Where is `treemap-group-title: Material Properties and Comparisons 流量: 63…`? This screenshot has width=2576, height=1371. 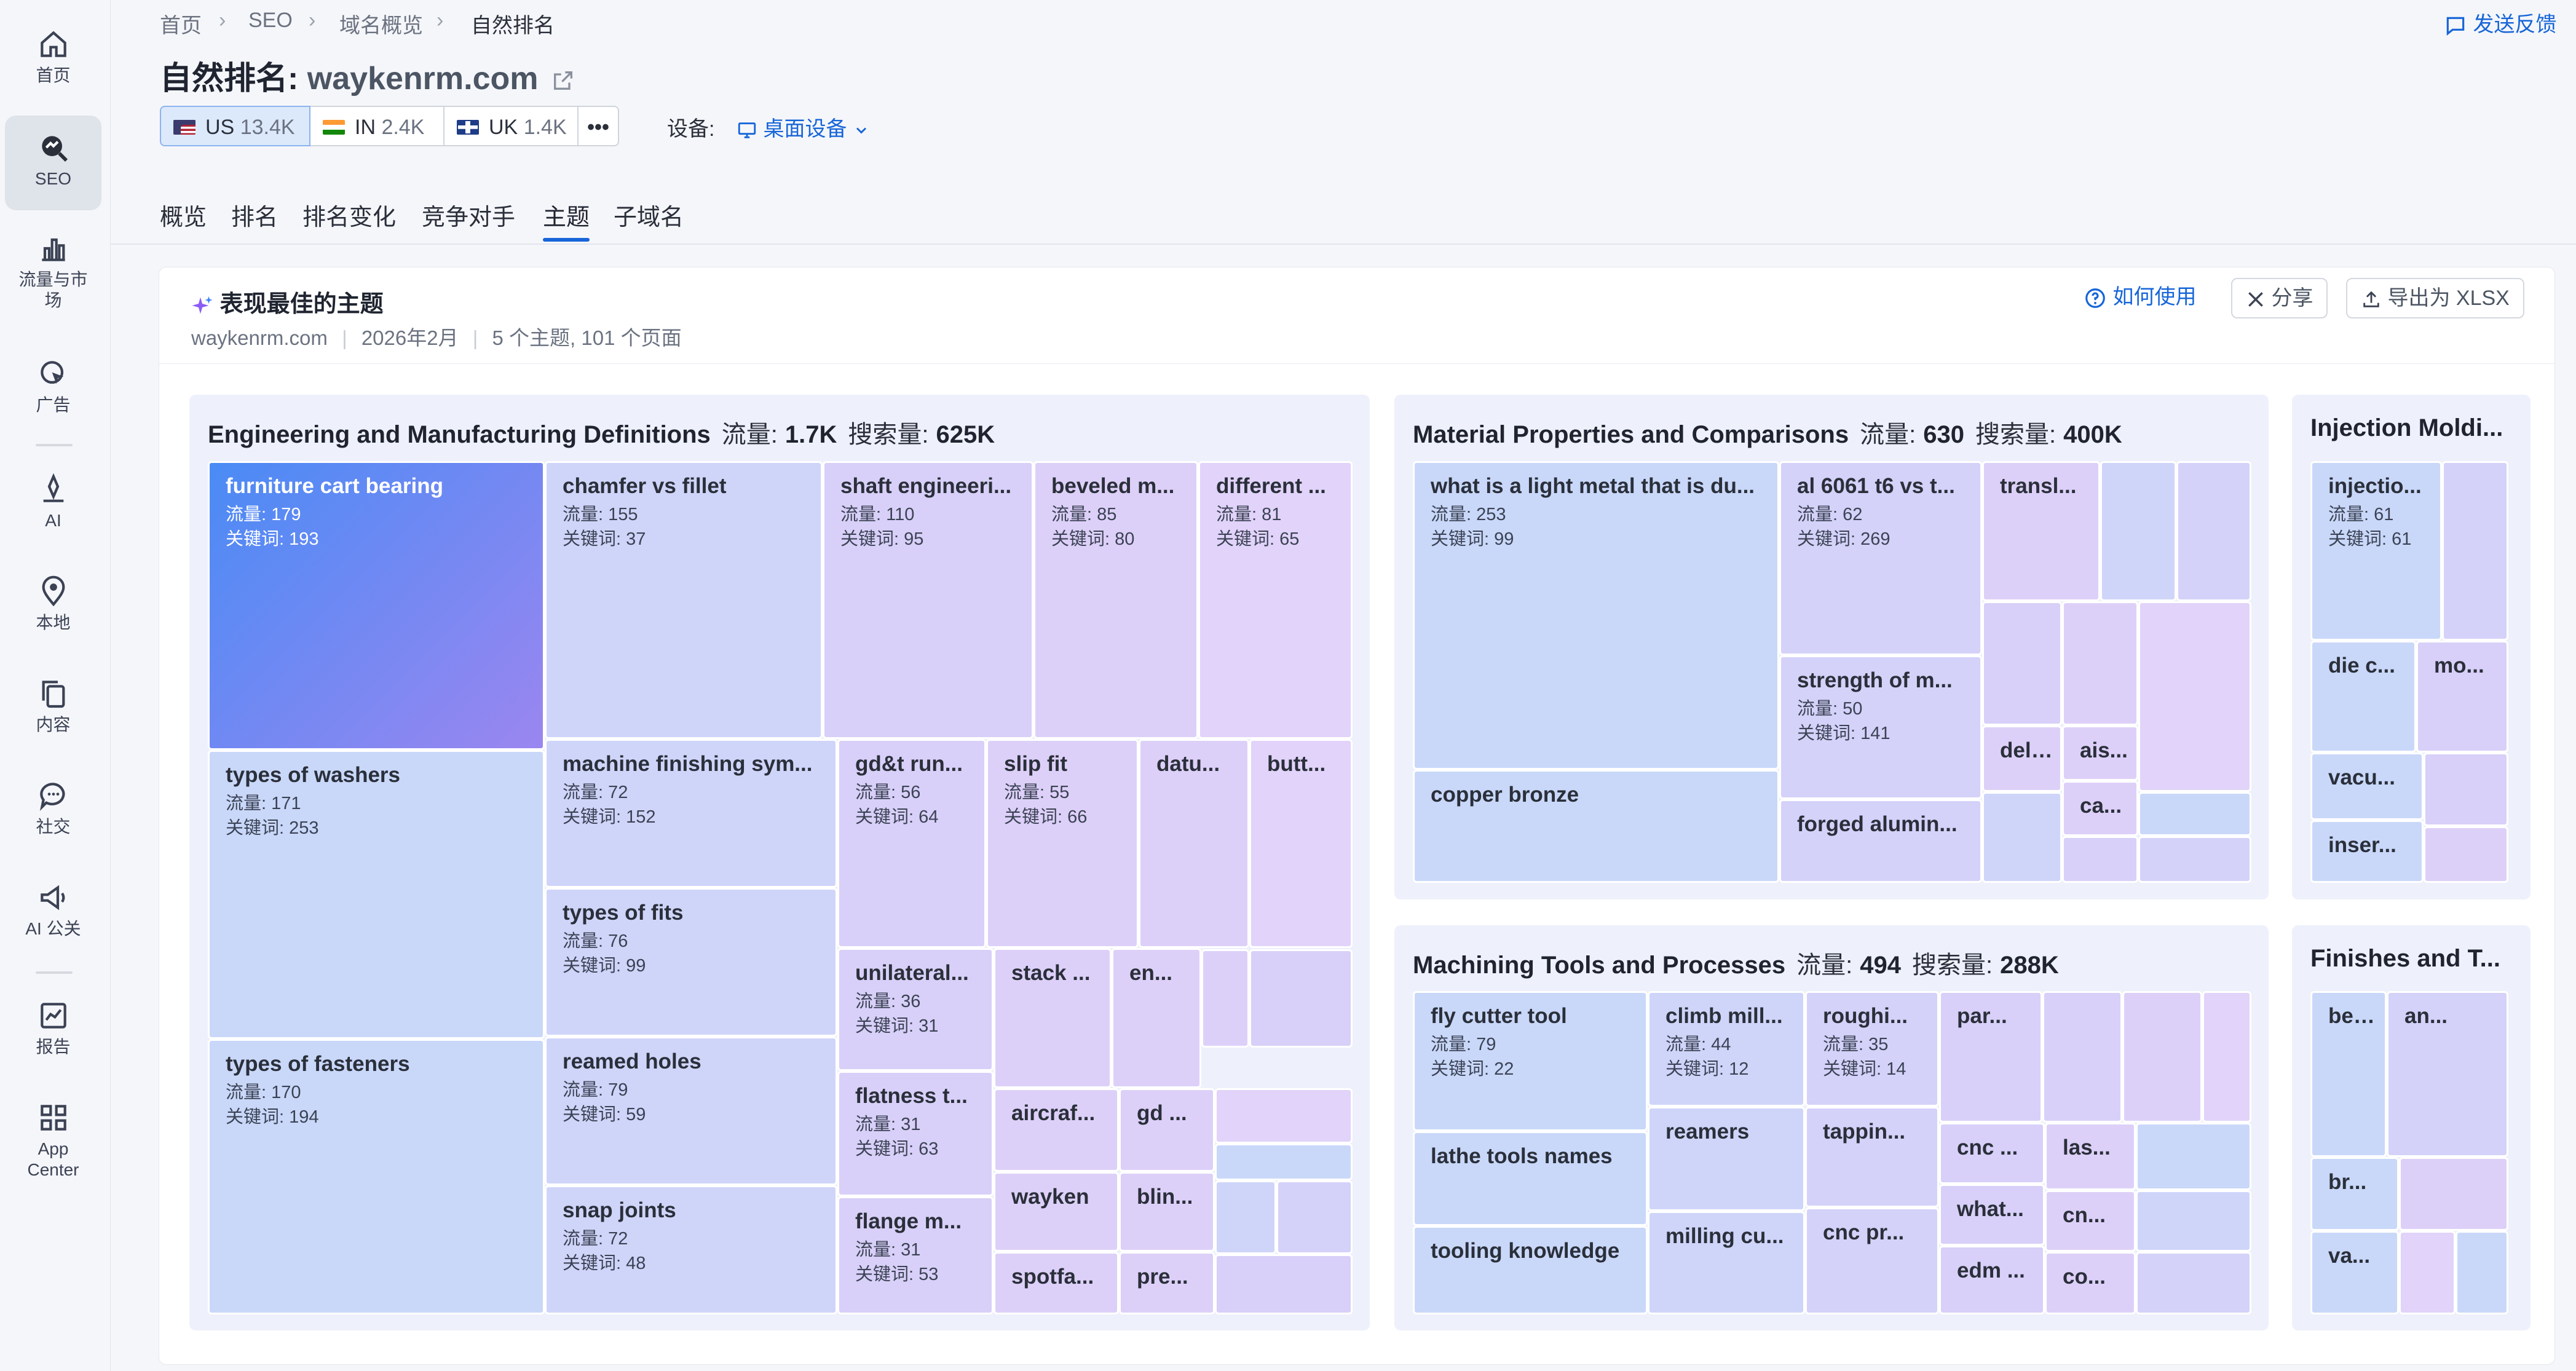
treemap-group-title: Material Properties and Comparisons 流量: 63… is located at coordinates (1837, 432).